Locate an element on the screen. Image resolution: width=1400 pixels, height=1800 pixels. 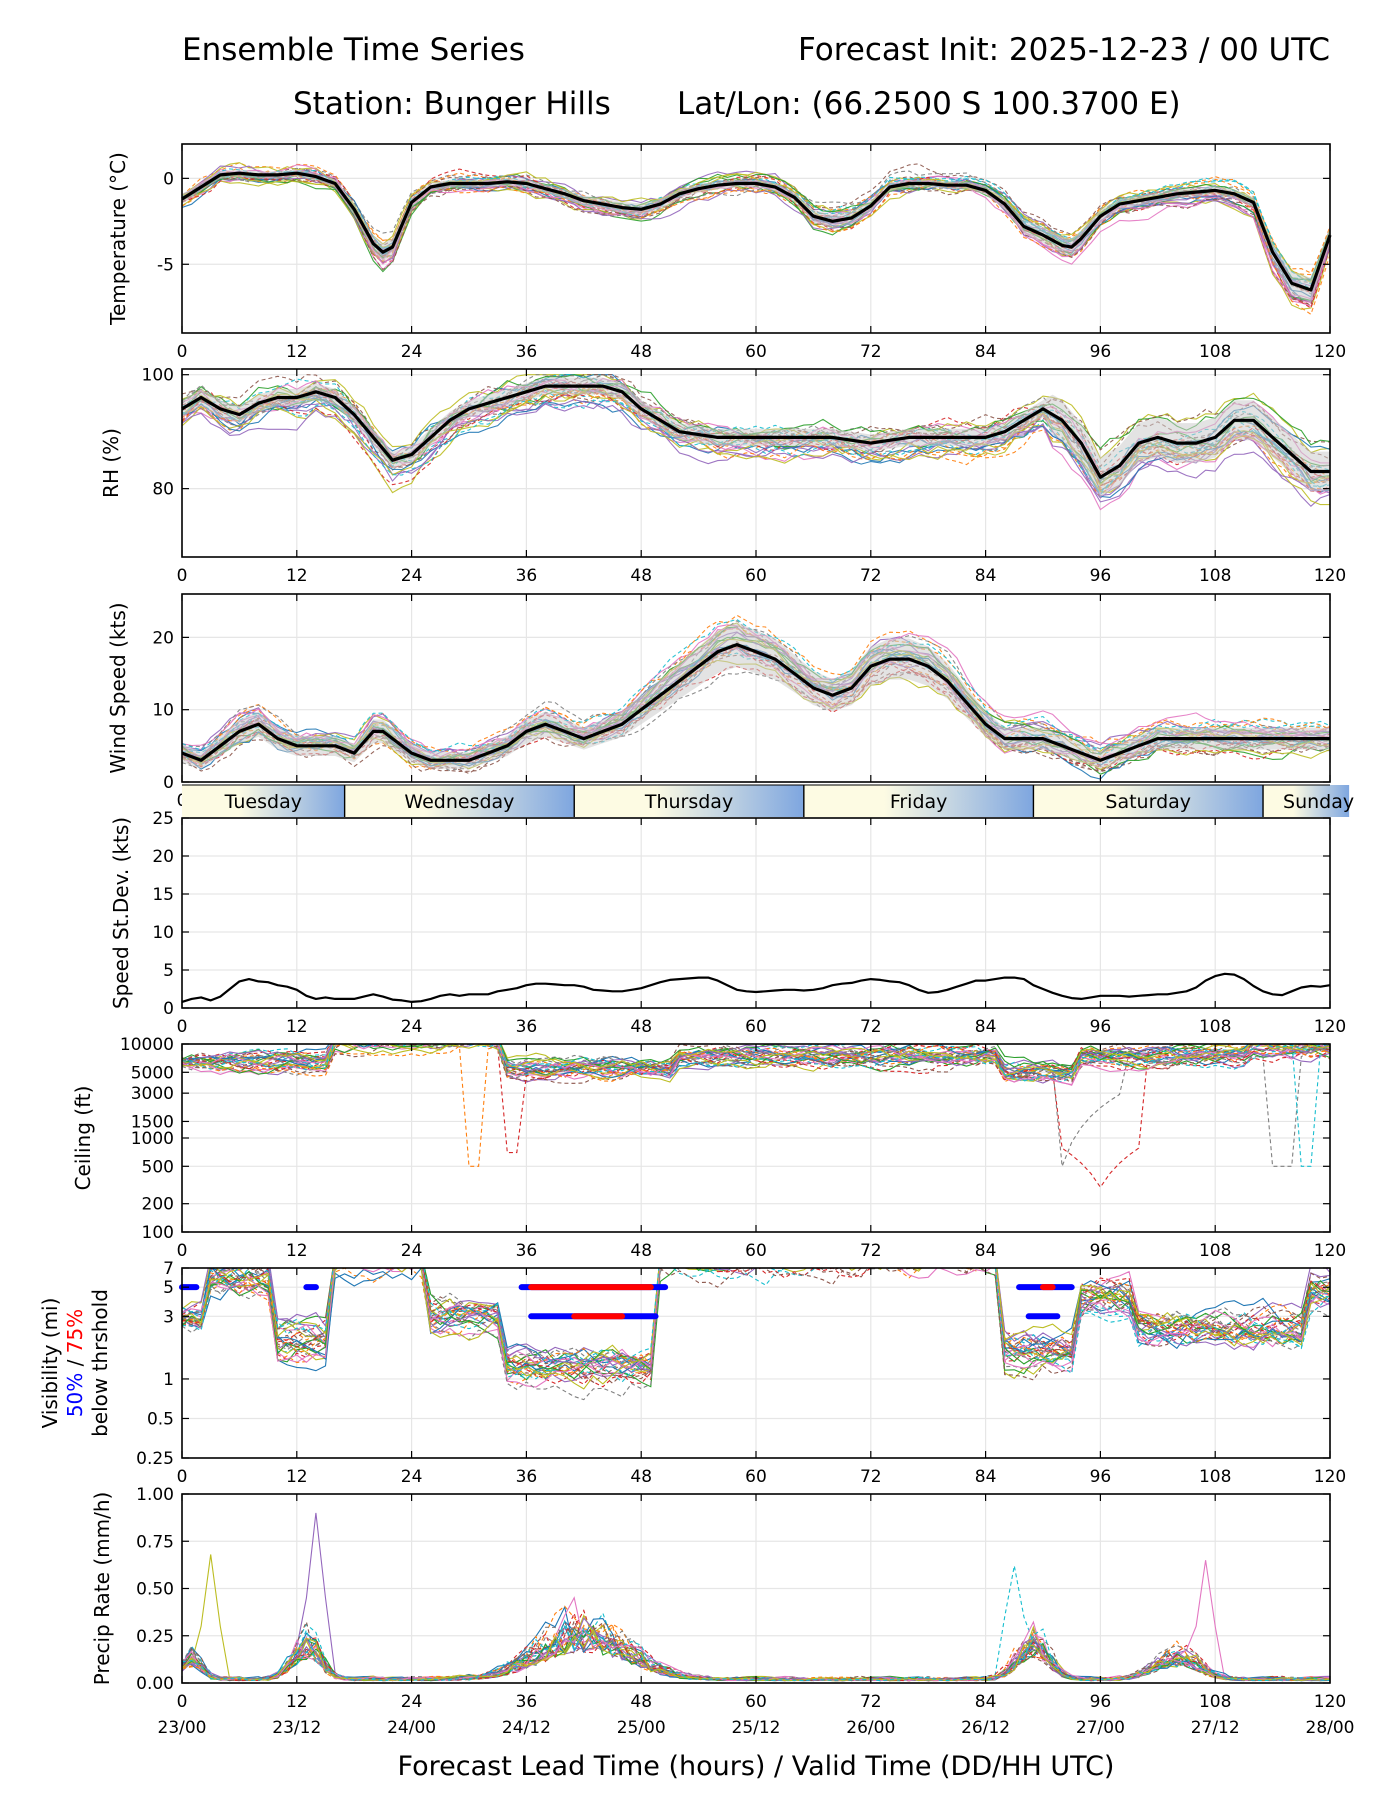
y-tick-label: 0.5 is located at coordinates (160, 1419).